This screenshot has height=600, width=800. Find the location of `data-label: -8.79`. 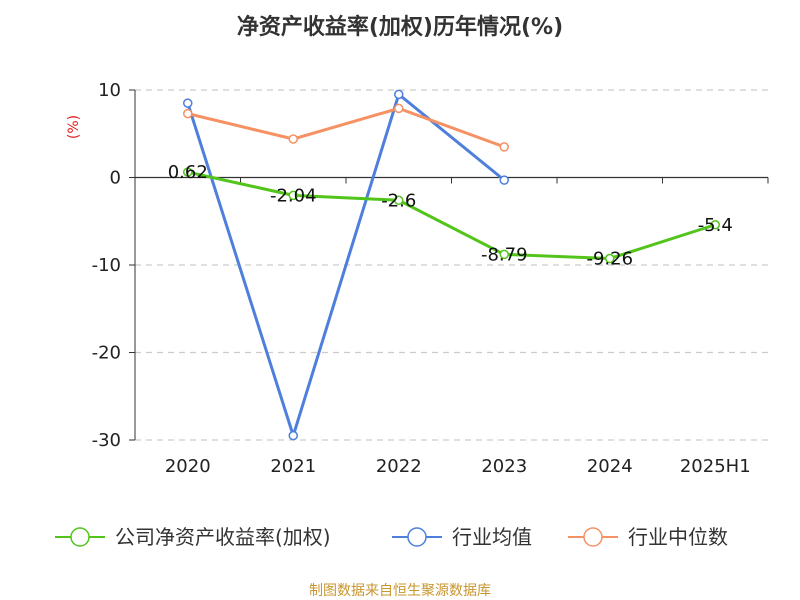

data-label: -8.79 is located at coordinates (504, 254).